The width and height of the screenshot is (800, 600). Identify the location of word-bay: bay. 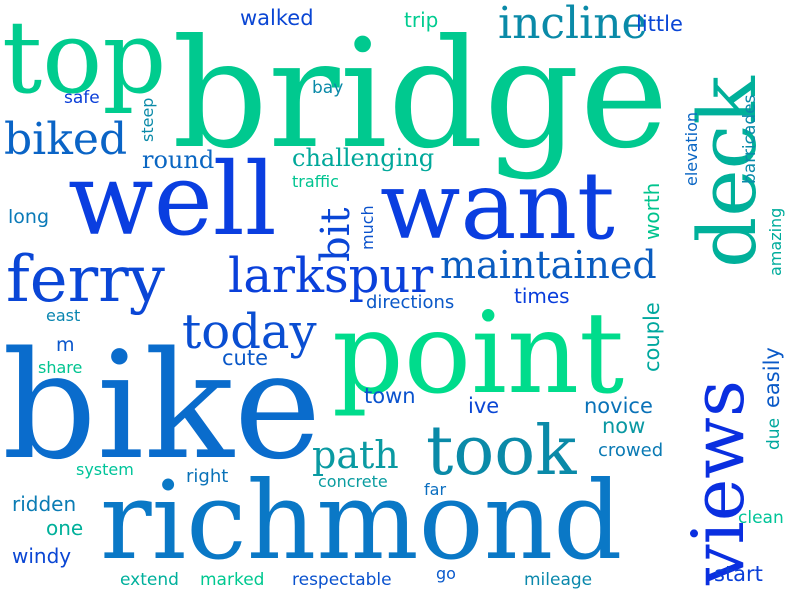
(328, 88).